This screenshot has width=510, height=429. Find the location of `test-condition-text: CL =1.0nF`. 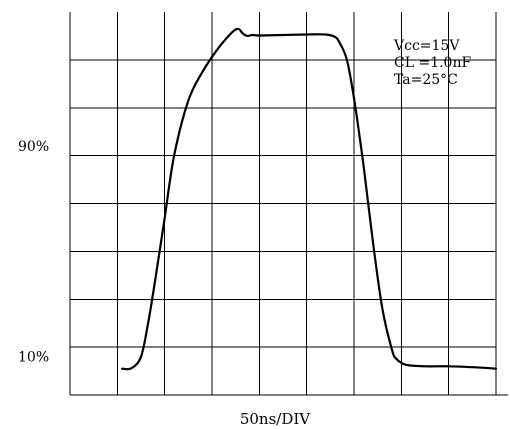

test-condition-text: CL =1.0nF is located at coordinates (432, 63).